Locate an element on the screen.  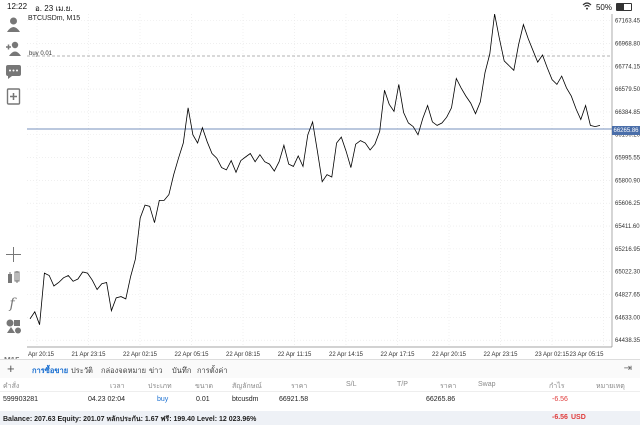
battery-icon is located at coordinates (624, 7).